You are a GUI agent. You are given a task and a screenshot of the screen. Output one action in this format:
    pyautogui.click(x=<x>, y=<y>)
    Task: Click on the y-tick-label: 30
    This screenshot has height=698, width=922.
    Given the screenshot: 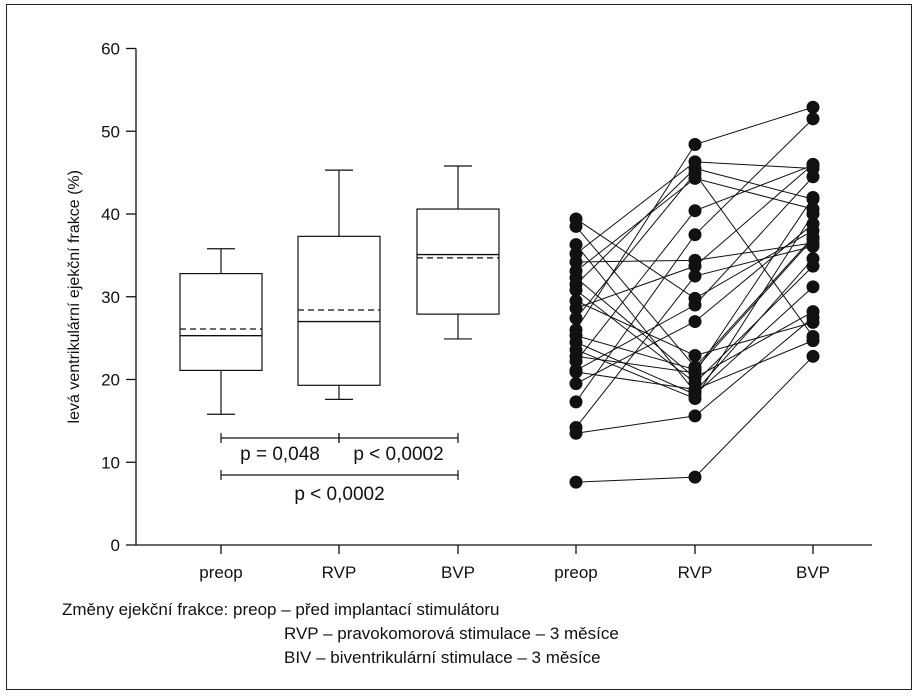 What is the action you would take?
    pyautogui.click(x=110, y=297)
    